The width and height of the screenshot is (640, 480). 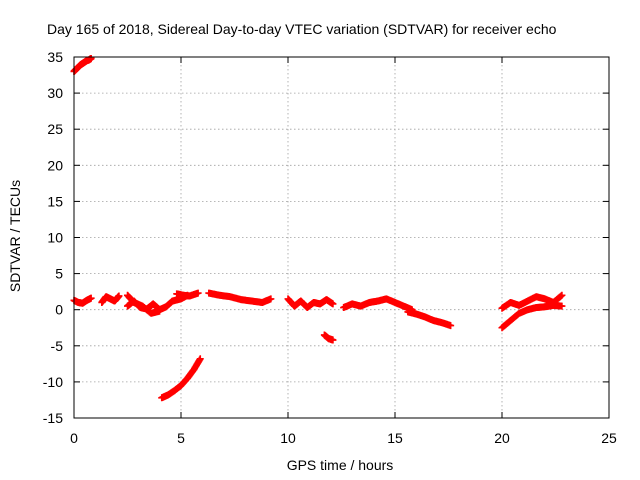 I want to click on series-arc-neg, so click(x=181, y=378).